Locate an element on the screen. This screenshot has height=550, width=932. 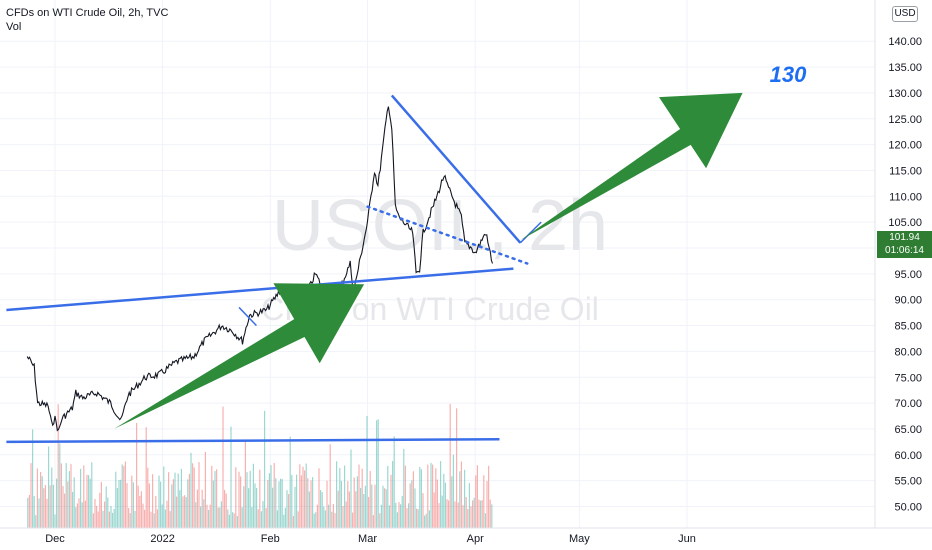
price-tick-label: 55.00 is located at coordinates (908, 482).